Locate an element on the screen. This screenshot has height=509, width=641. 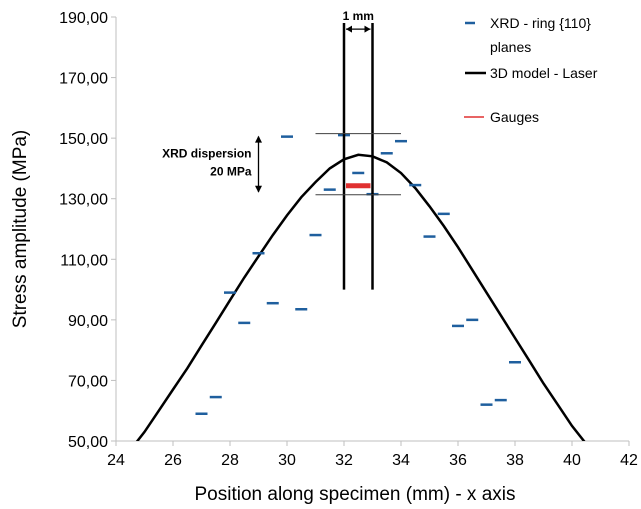
x-tick-label: 32 is located at coordinates (344, 460).